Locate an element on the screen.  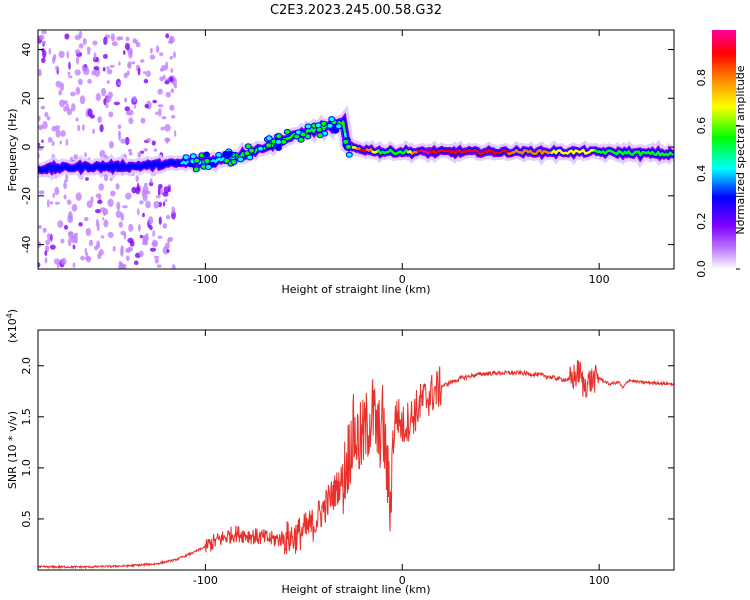
y-tick-label: -40 is located at coordinates (26, 245).